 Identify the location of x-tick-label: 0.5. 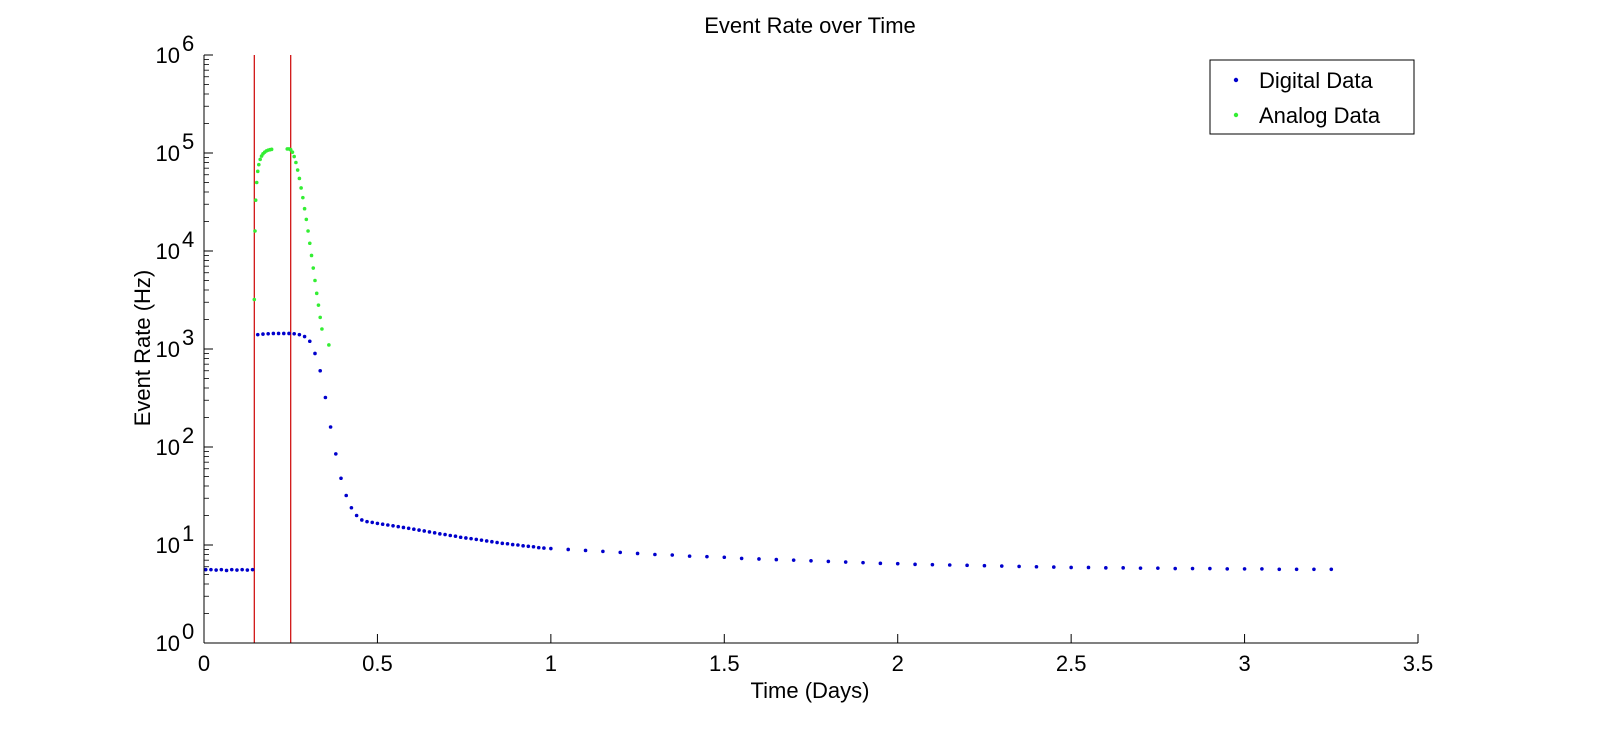
(377, 663).